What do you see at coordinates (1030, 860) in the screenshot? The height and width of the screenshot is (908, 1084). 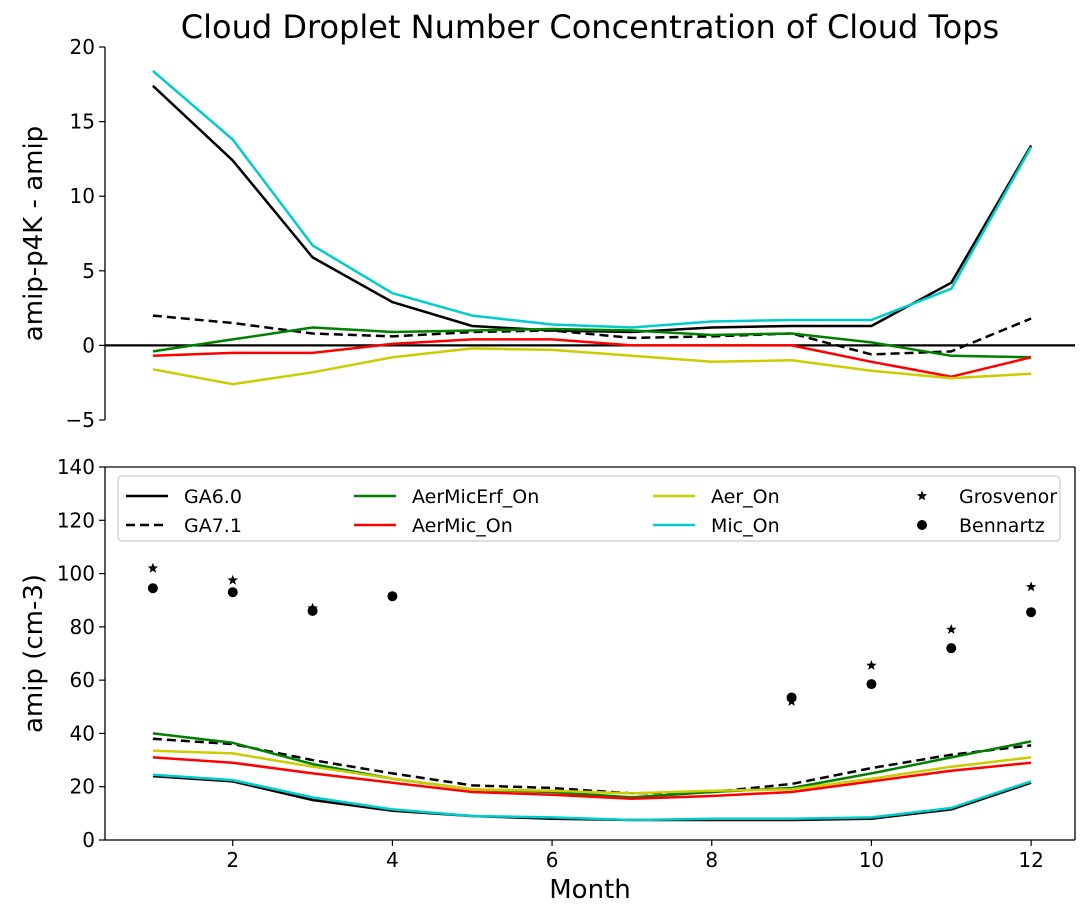 I see `x-tick-label: 12` at bounding box center [1030, 860].